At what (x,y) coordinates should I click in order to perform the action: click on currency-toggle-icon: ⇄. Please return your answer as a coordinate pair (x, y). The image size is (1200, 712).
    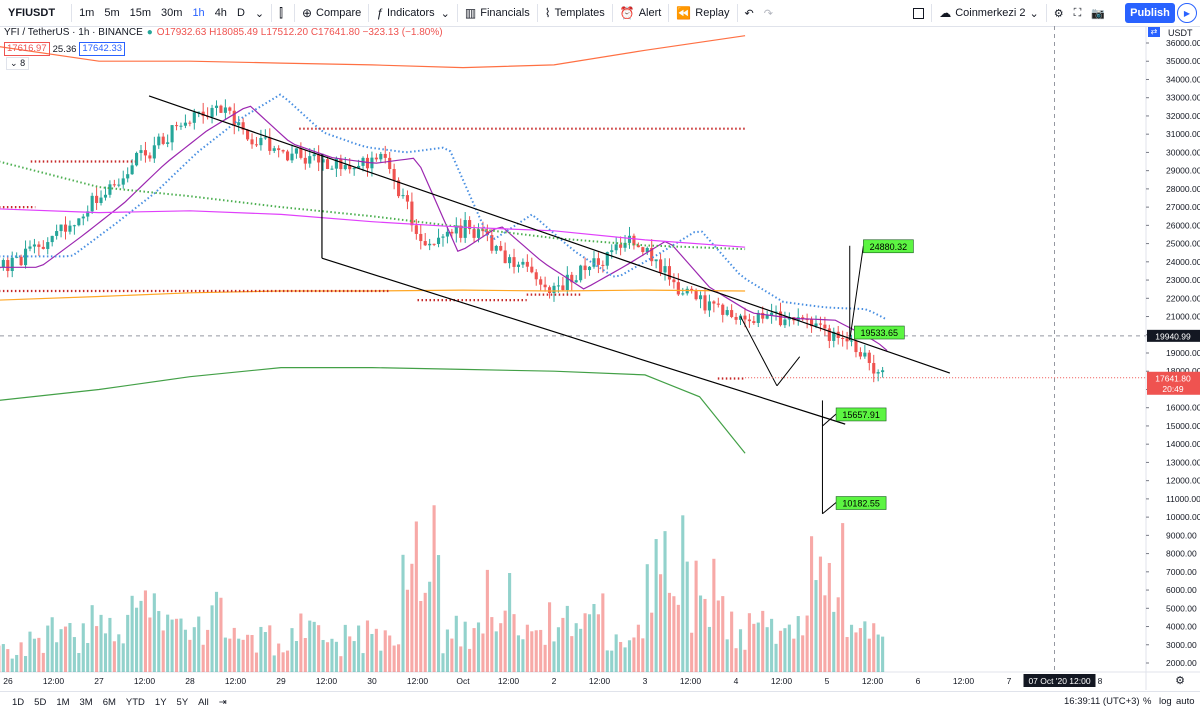
    Looking at the image, I should click on (1154, 32).